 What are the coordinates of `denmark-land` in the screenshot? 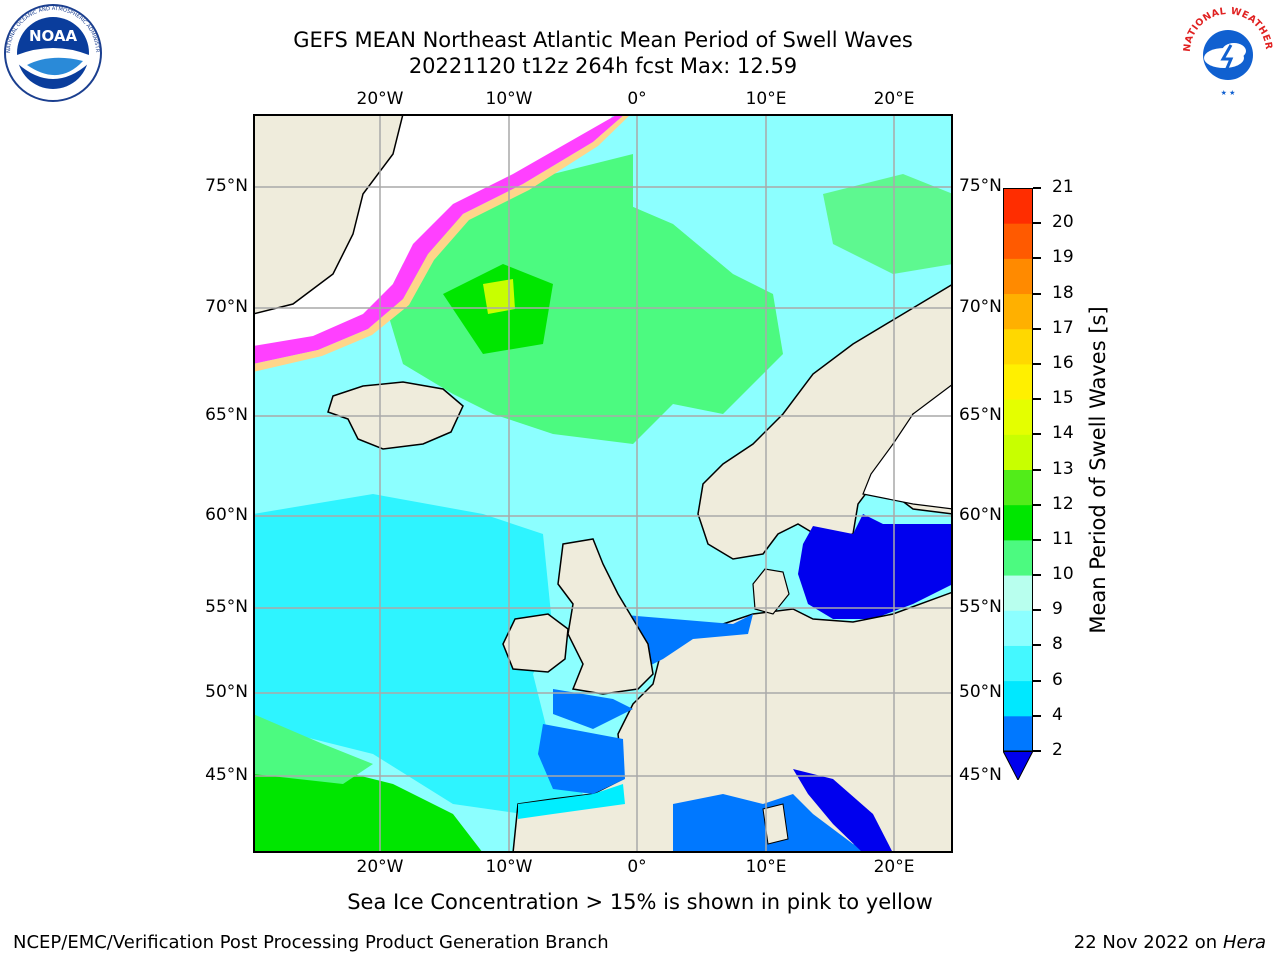 It's located at (771, 591).